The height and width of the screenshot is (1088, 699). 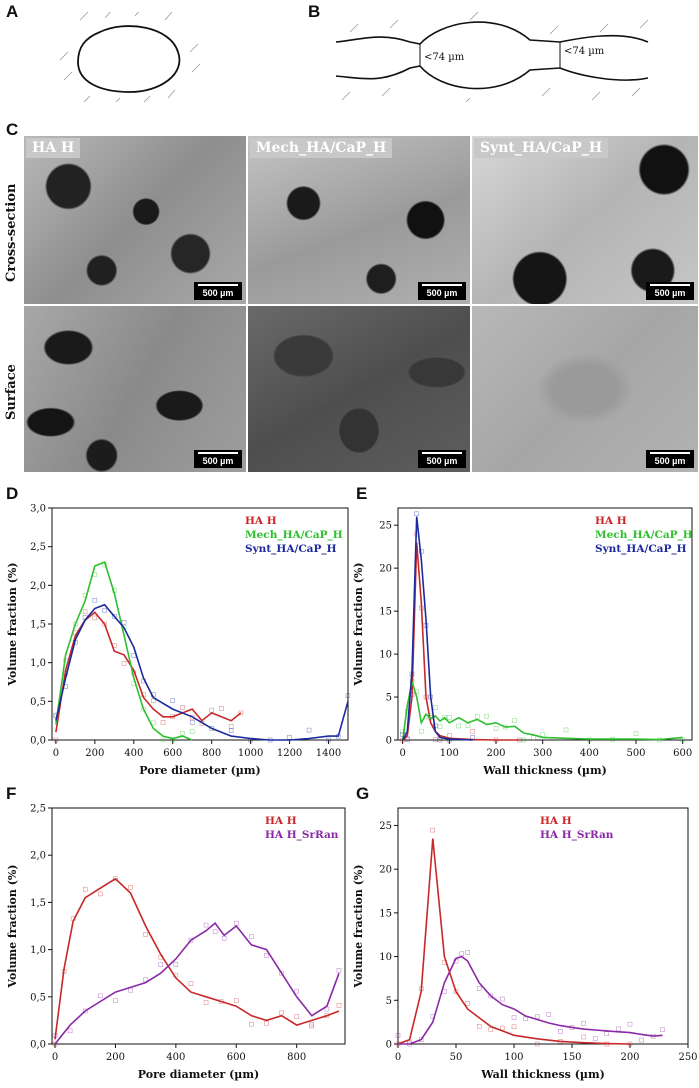 I want to click on series-line-red, so click(x=197, y=958).